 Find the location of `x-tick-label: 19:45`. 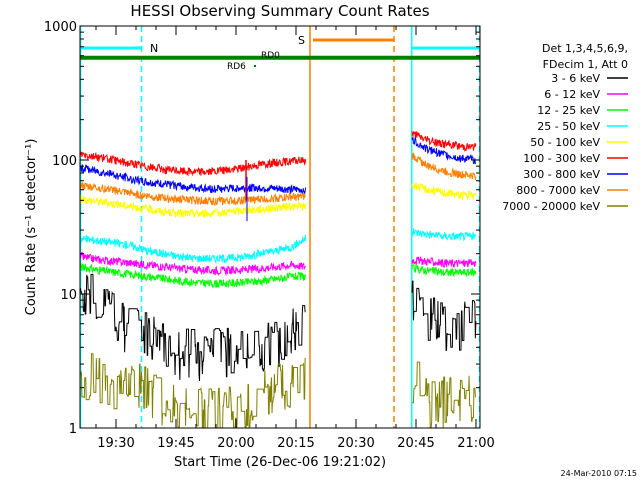

x-tick-label: 19:45 is located at coordinates (175, 443).